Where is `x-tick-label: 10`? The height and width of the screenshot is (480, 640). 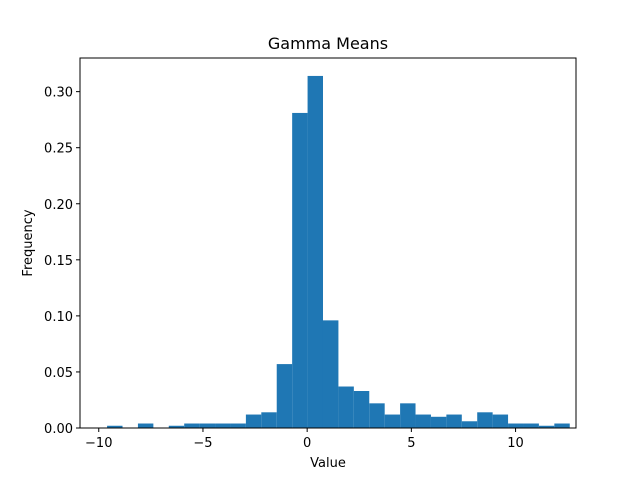
x-tick-label: 10 is located at coordinates (515, 443).